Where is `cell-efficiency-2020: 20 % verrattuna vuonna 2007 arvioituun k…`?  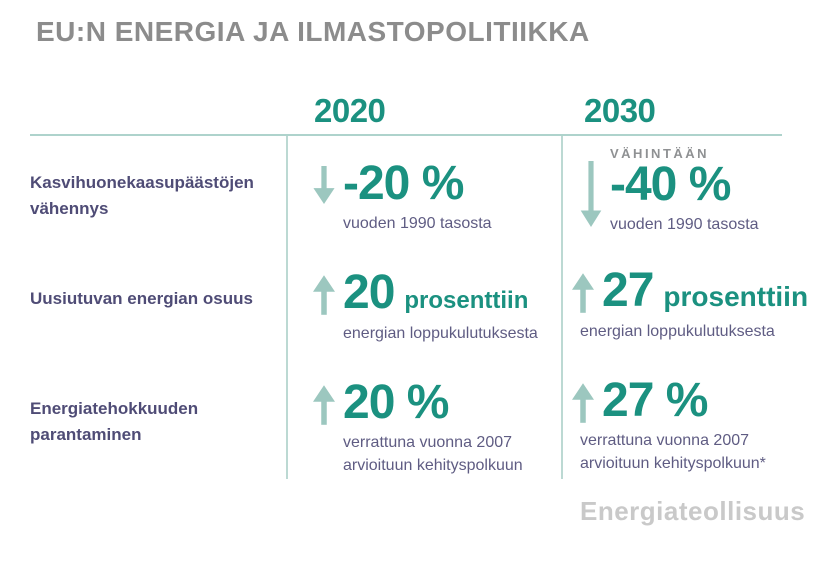 cell-efficiency-2020: 20 % verrattuna vuonna 2007 arvioituun k… is located at coordinates (418, 427).